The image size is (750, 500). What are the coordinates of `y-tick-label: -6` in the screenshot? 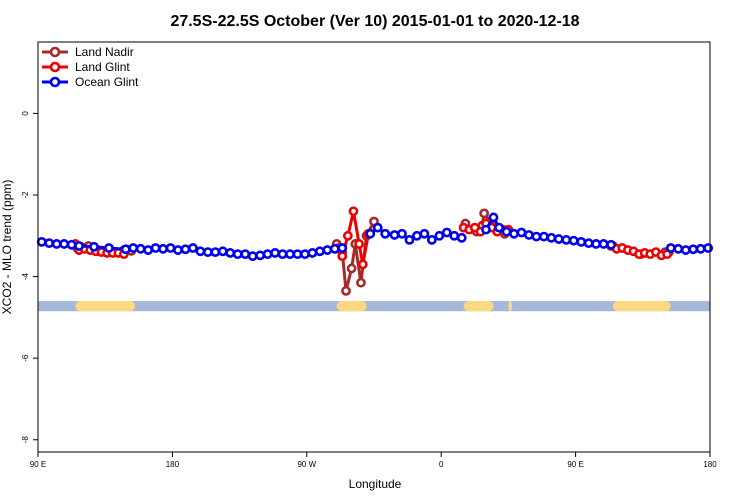 It's located at (25, 358).